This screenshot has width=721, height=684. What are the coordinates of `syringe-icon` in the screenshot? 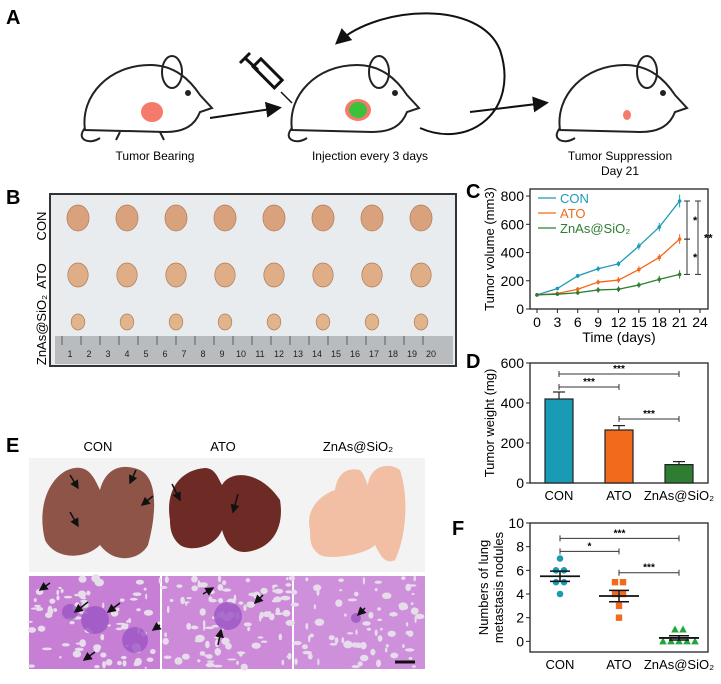 It's located at (265, 77).